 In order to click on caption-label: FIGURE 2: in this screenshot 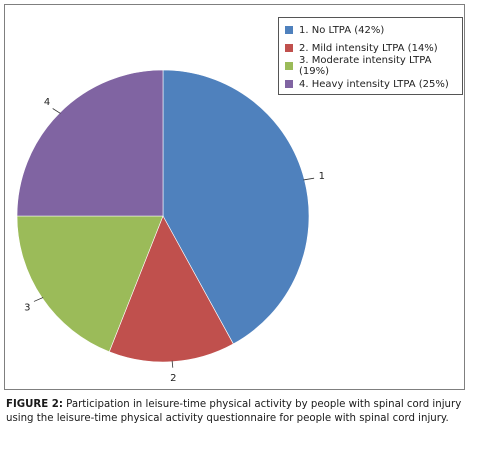, I will do `click(34, 404)`.